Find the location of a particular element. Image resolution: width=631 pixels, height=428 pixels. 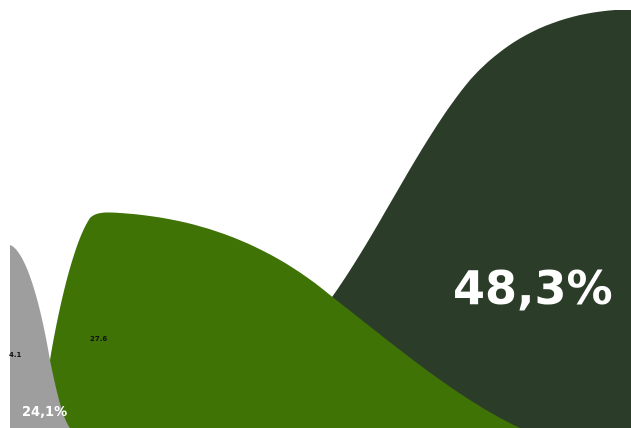

label-gray-value: 4.1 is located at coordinates (15, 355).